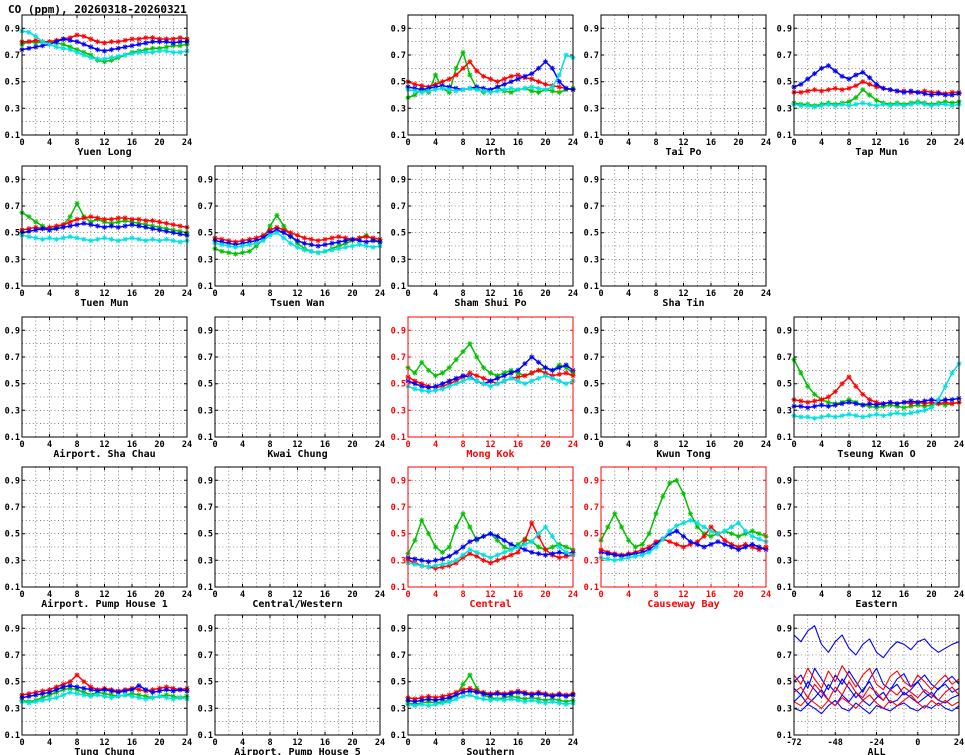 Image resolution: width=965 pixels, height=755 pixels. What do you see at coordinates (297, 303) in the screenshot?
I see `chart-title: Tsuen Wan` at bounding box center [297, 303].